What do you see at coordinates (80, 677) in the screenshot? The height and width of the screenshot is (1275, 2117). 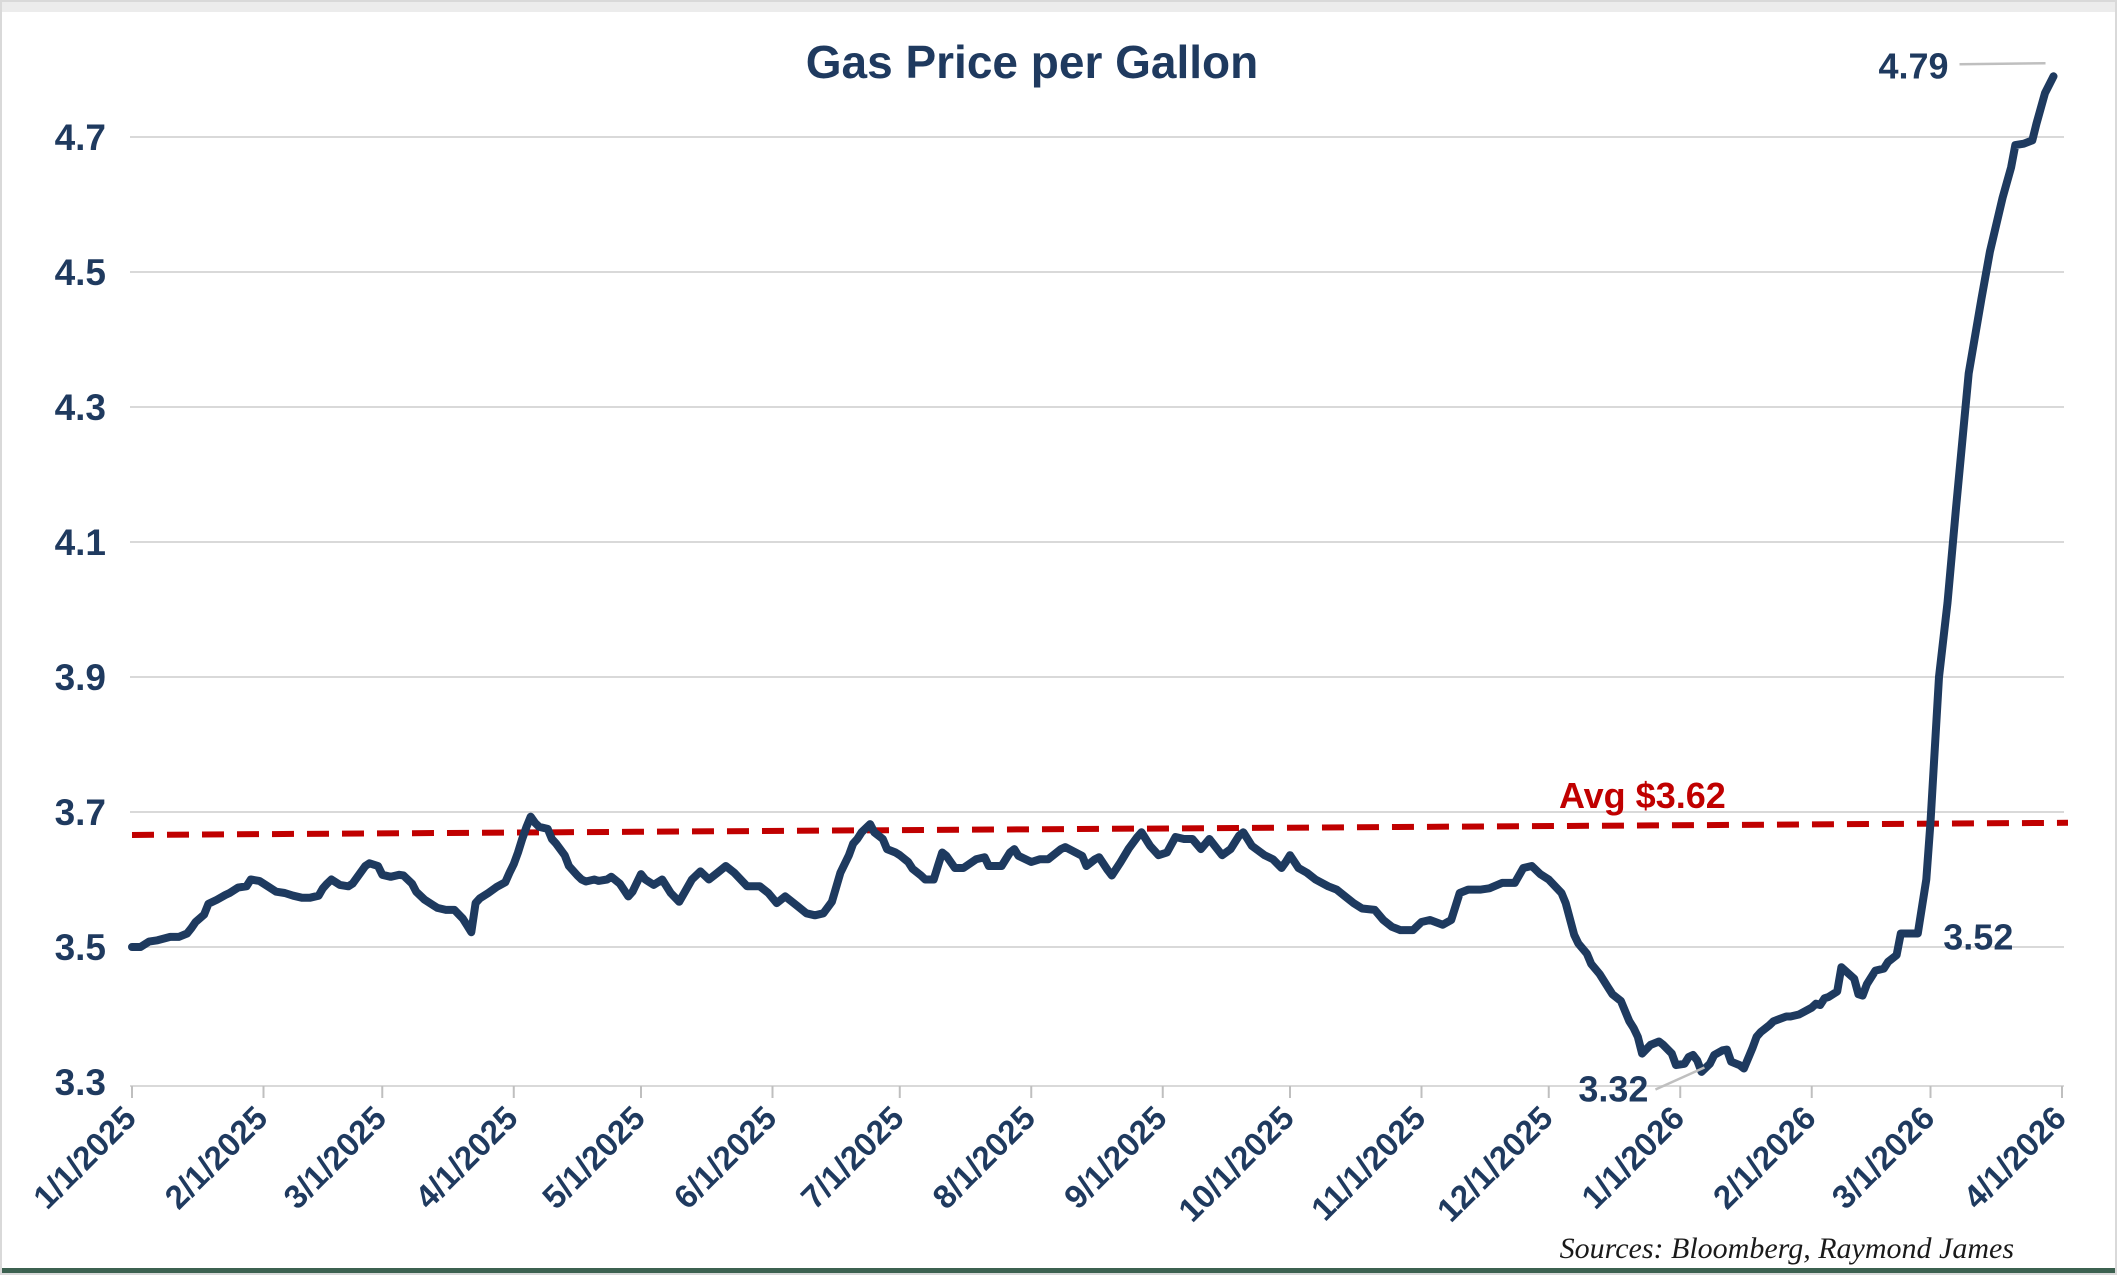 I see `y-axis-tick-label: 3.9` at bounding box center [80, 677].